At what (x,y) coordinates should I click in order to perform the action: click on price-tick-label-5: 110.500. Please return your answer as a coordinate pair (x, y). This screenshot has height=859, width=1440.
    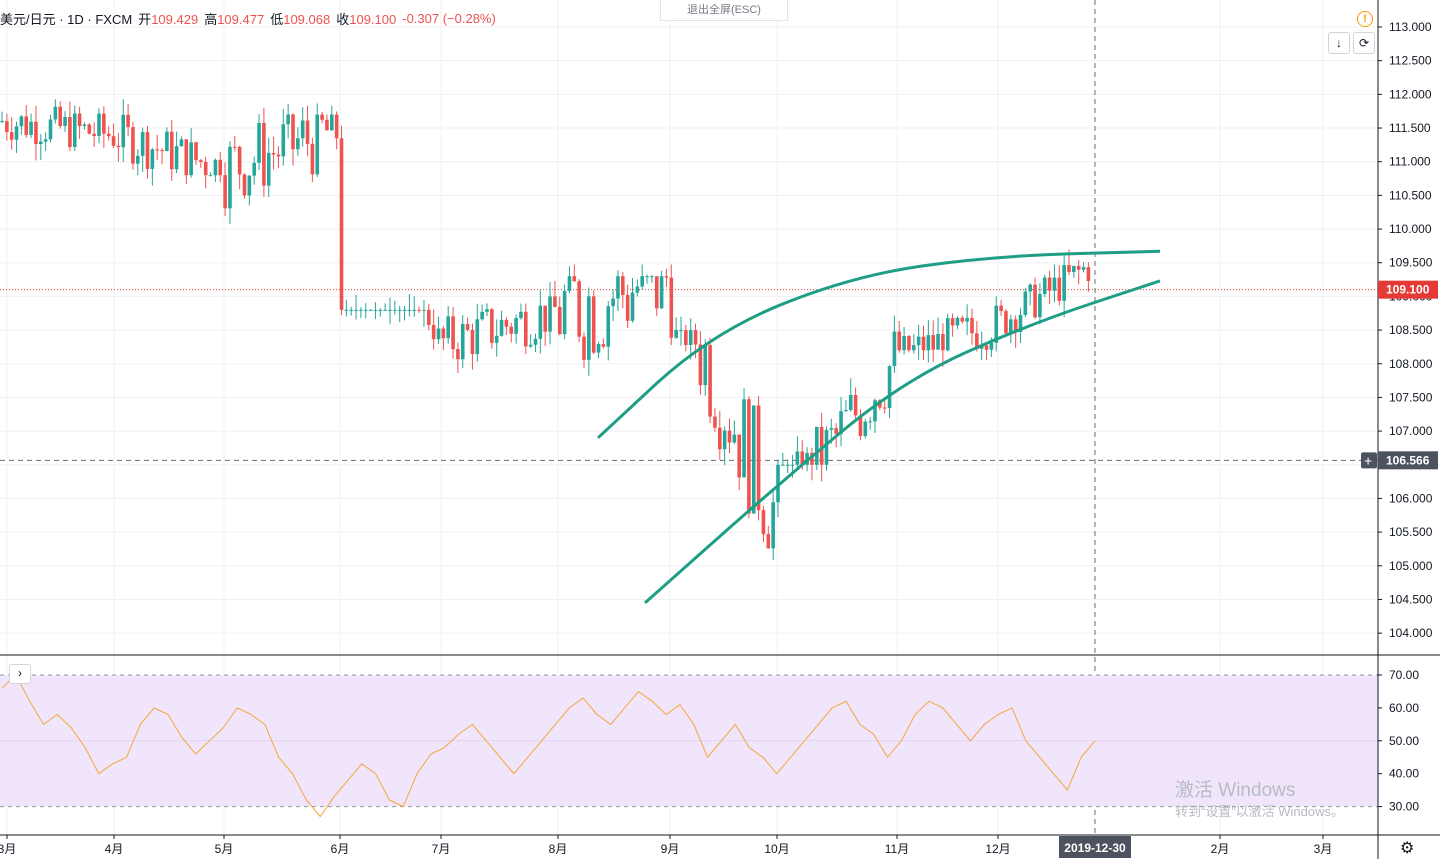
    Looking at the image, I should click on (1410, 195).